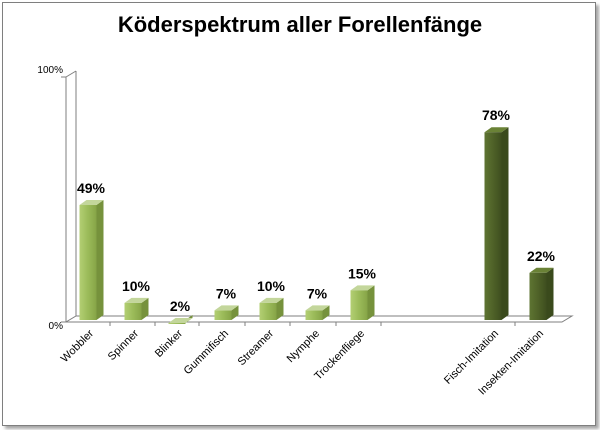  What do you see at coordinates (91, 188) in the screenshot?
I see `data-label: 49%` at bounding box center [91, 188].